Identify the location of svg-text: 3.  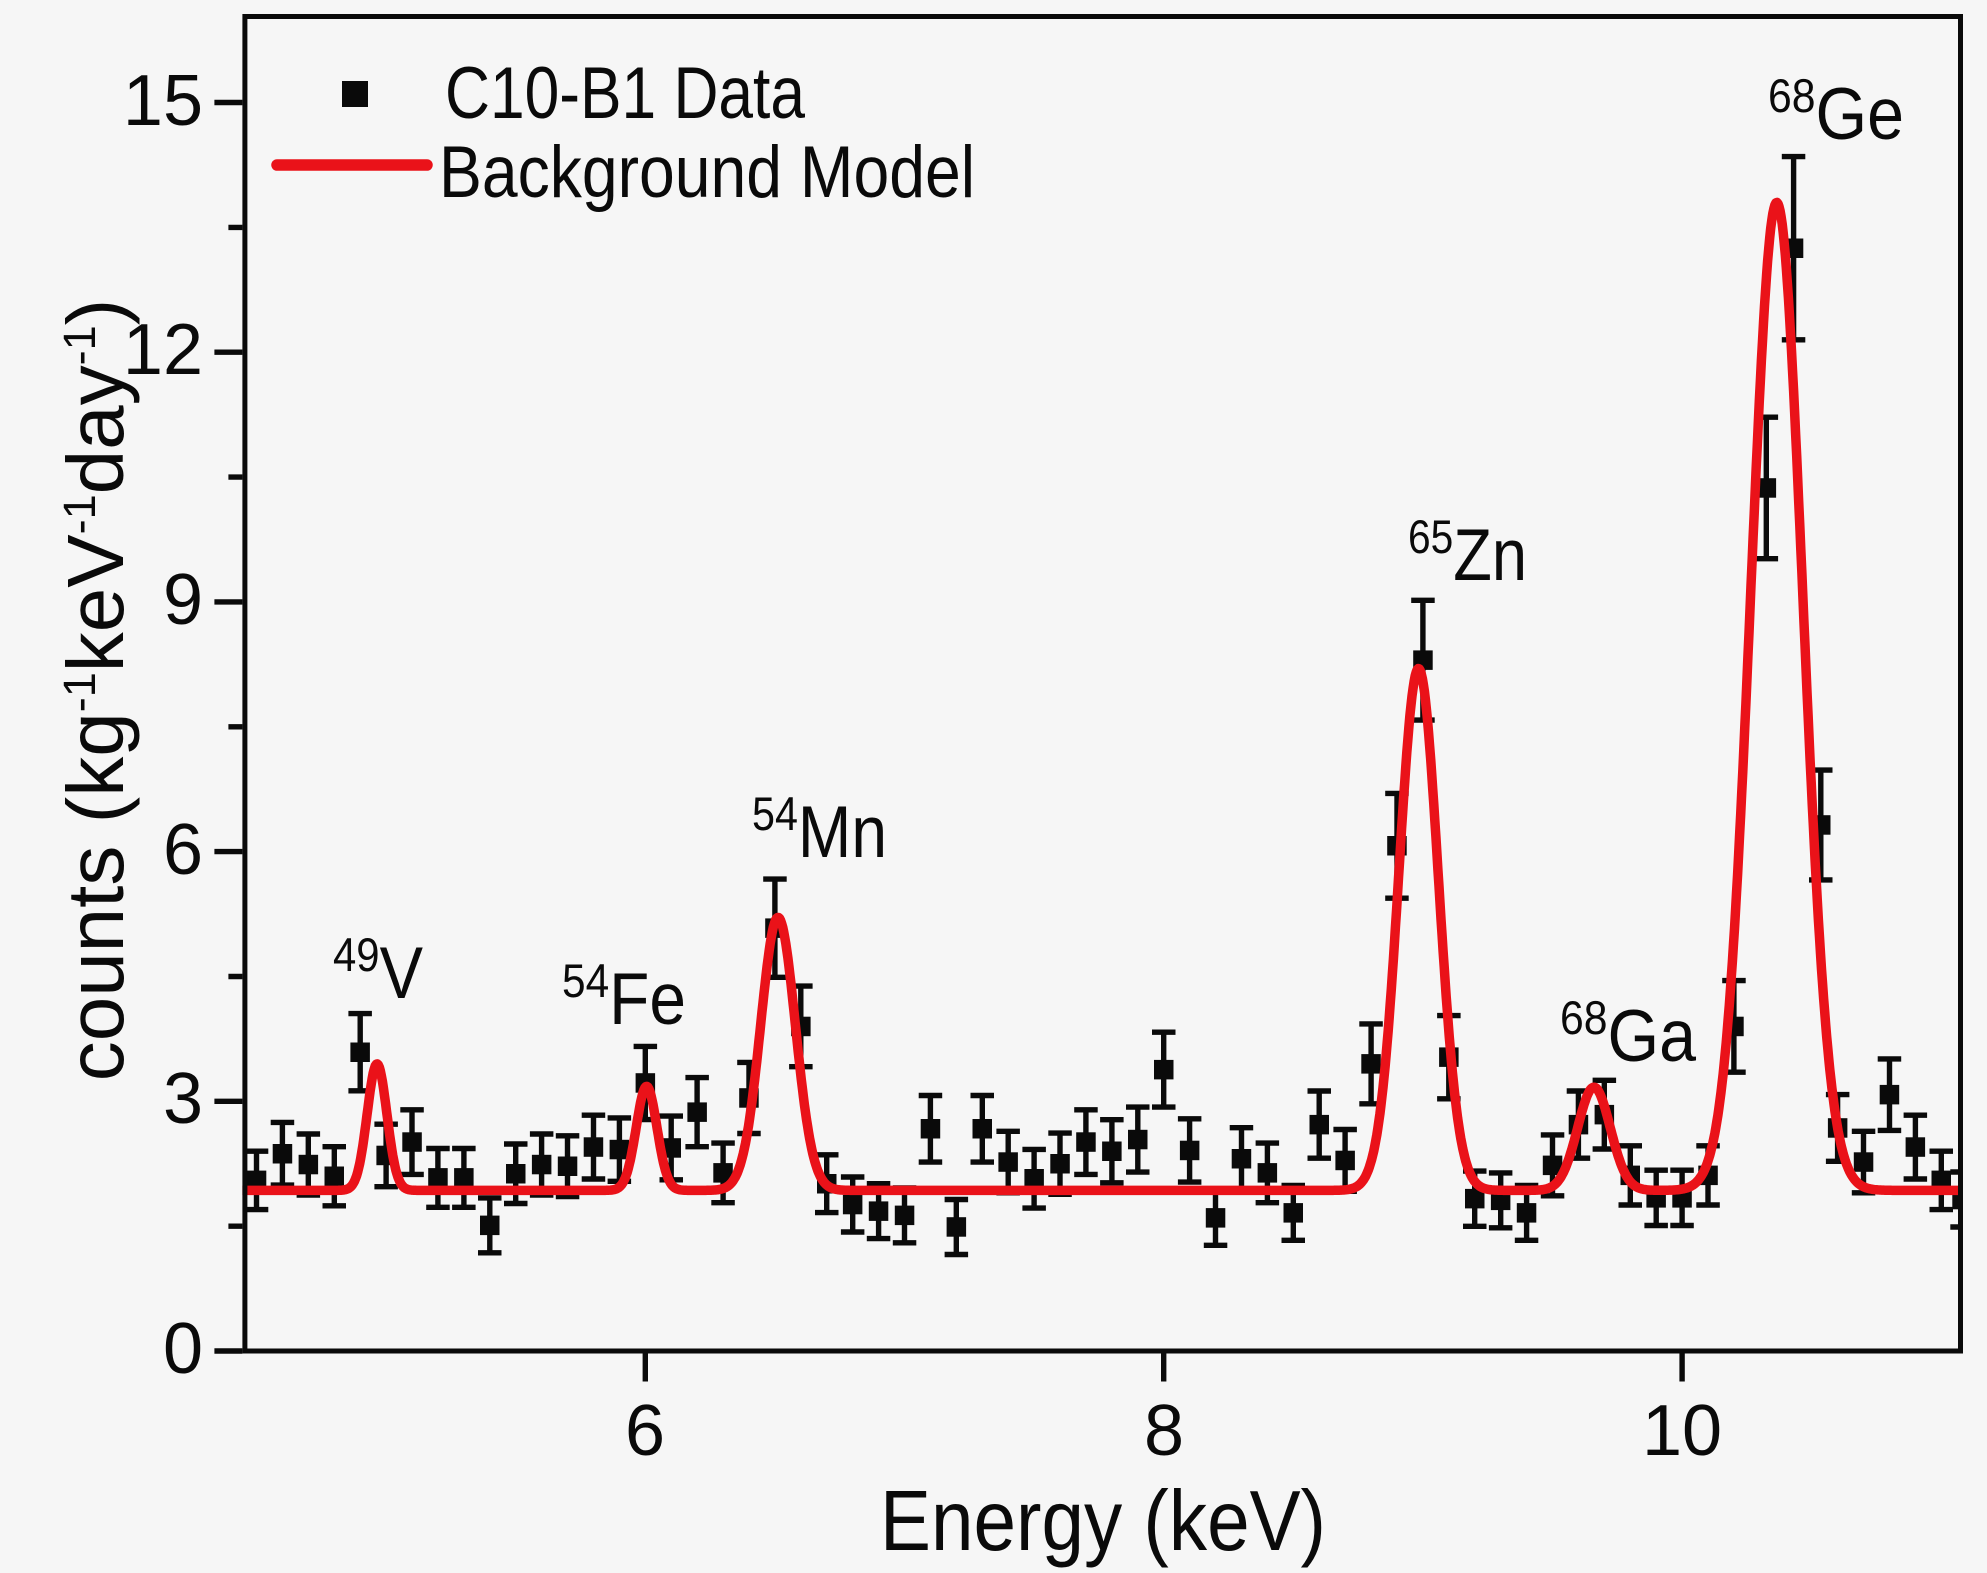
(183, 1099).